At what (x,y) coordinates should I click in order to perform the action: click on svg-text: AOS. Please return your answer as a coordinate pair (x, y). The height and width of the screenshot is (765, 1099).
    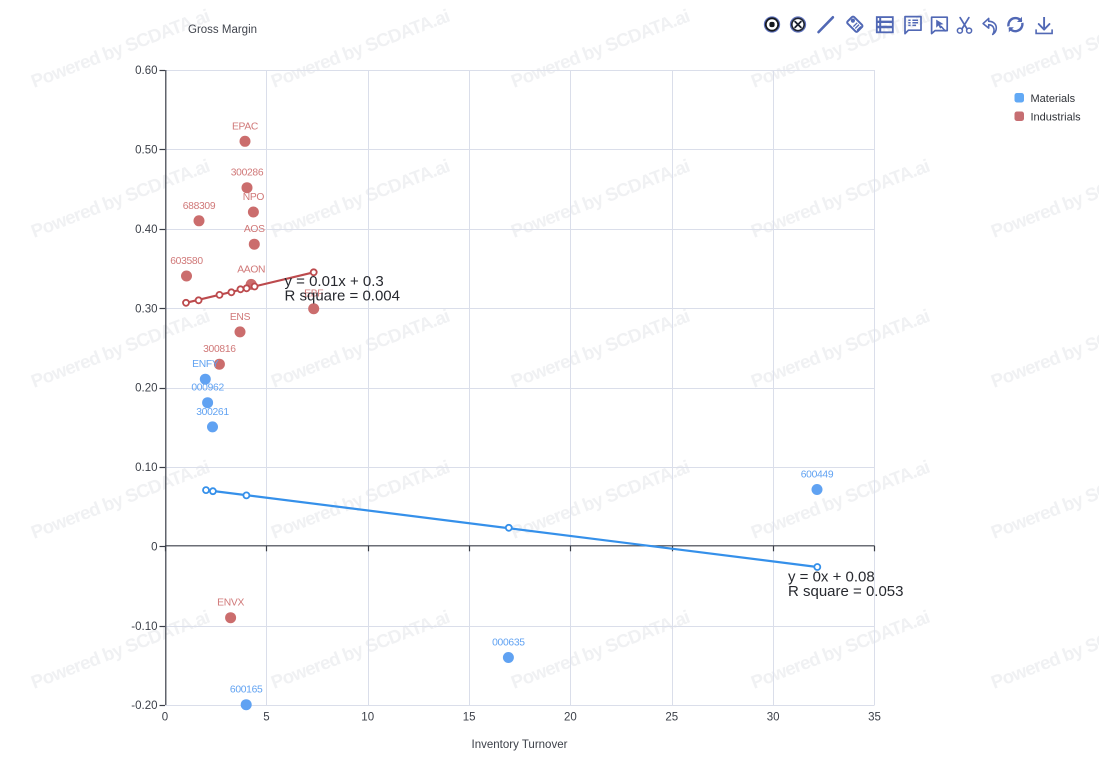
    Looking at the image, I should click on (254, 229).